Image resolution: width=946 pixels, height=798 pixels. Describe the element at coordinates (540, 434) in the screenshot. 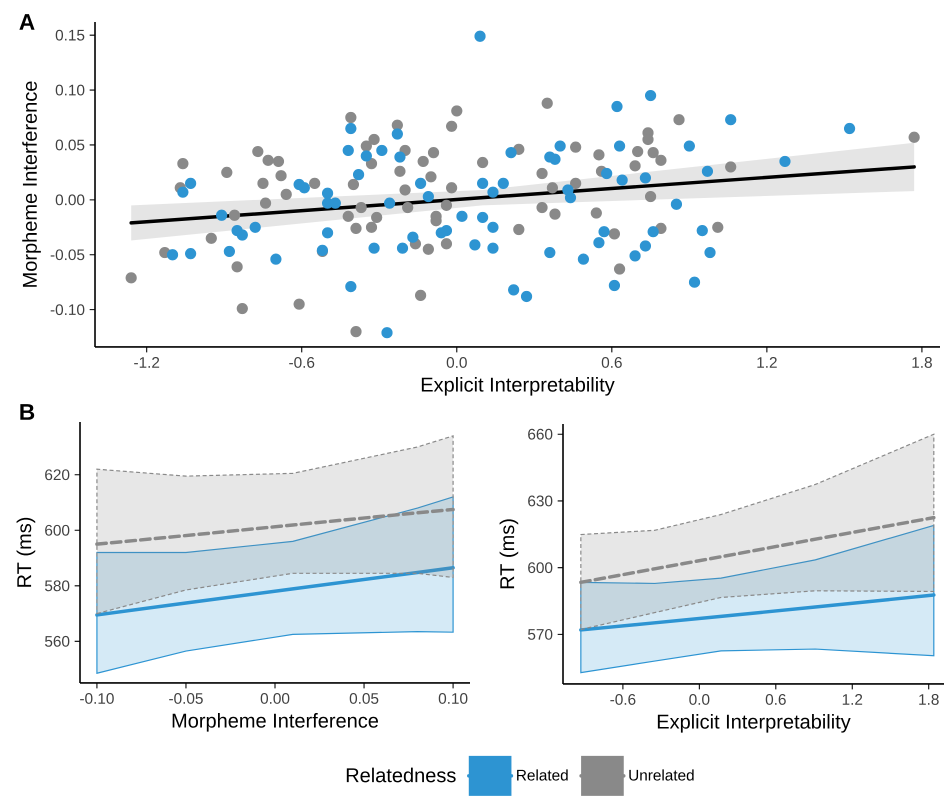

I see `y-tick-label: 660` at that location.